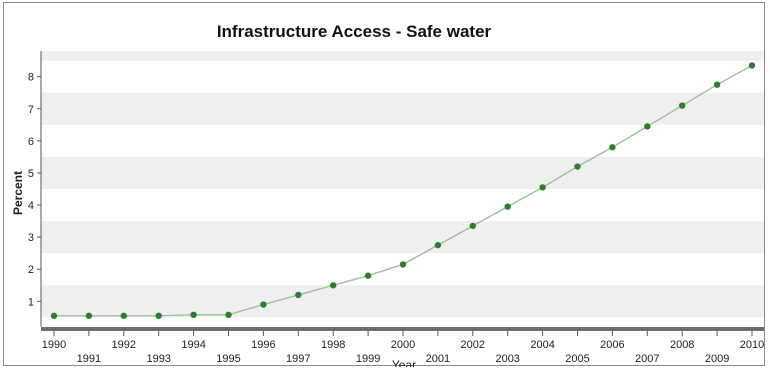  What do you see at coordinates (298, 359) in the screenshot?
I see `x-tick-label: 1997` at bounding box center [298, 359].